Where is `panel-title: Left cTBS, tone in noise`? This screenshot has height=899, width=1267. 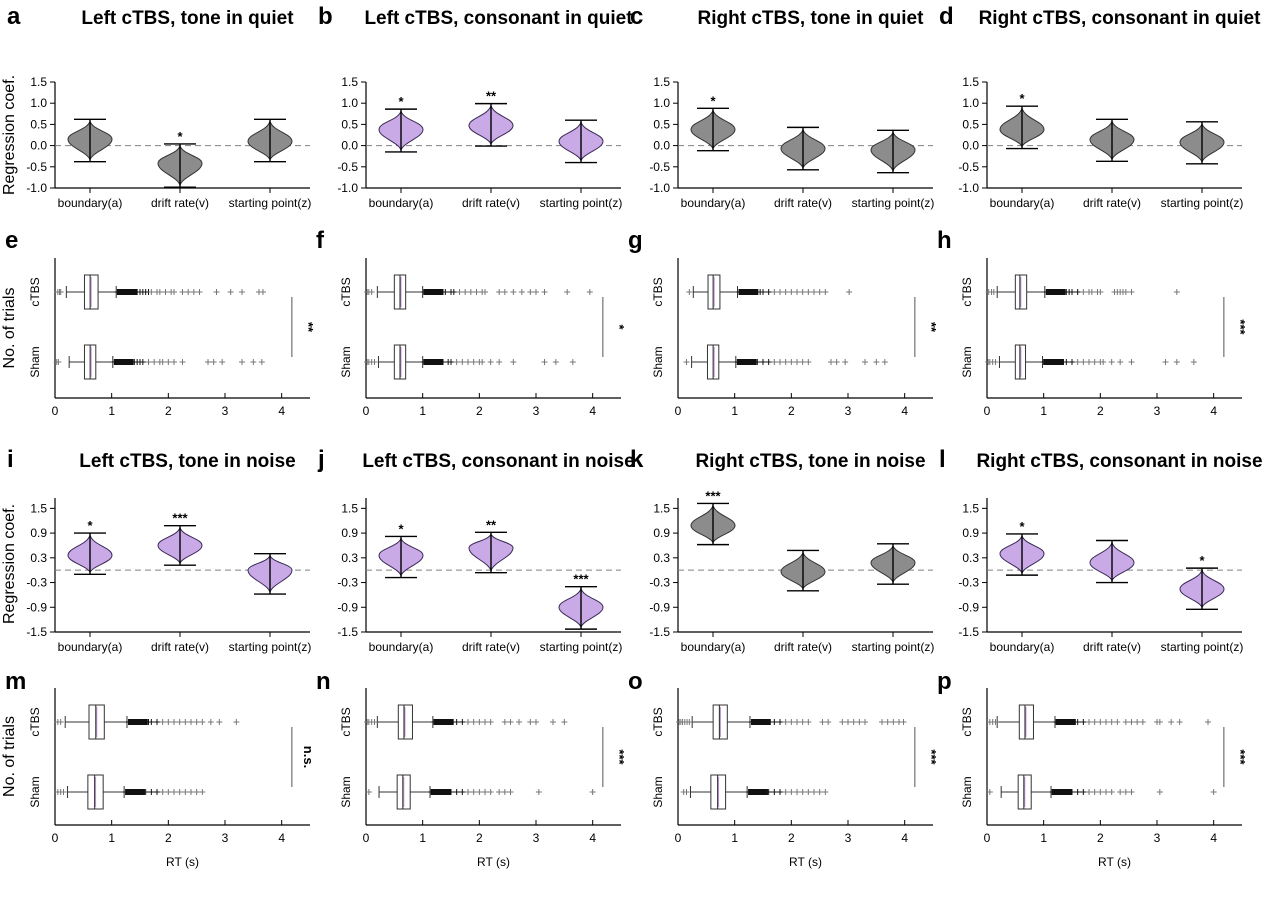
panel-title: Left cTBS, tone in noise is located at coordinates (187, 461).